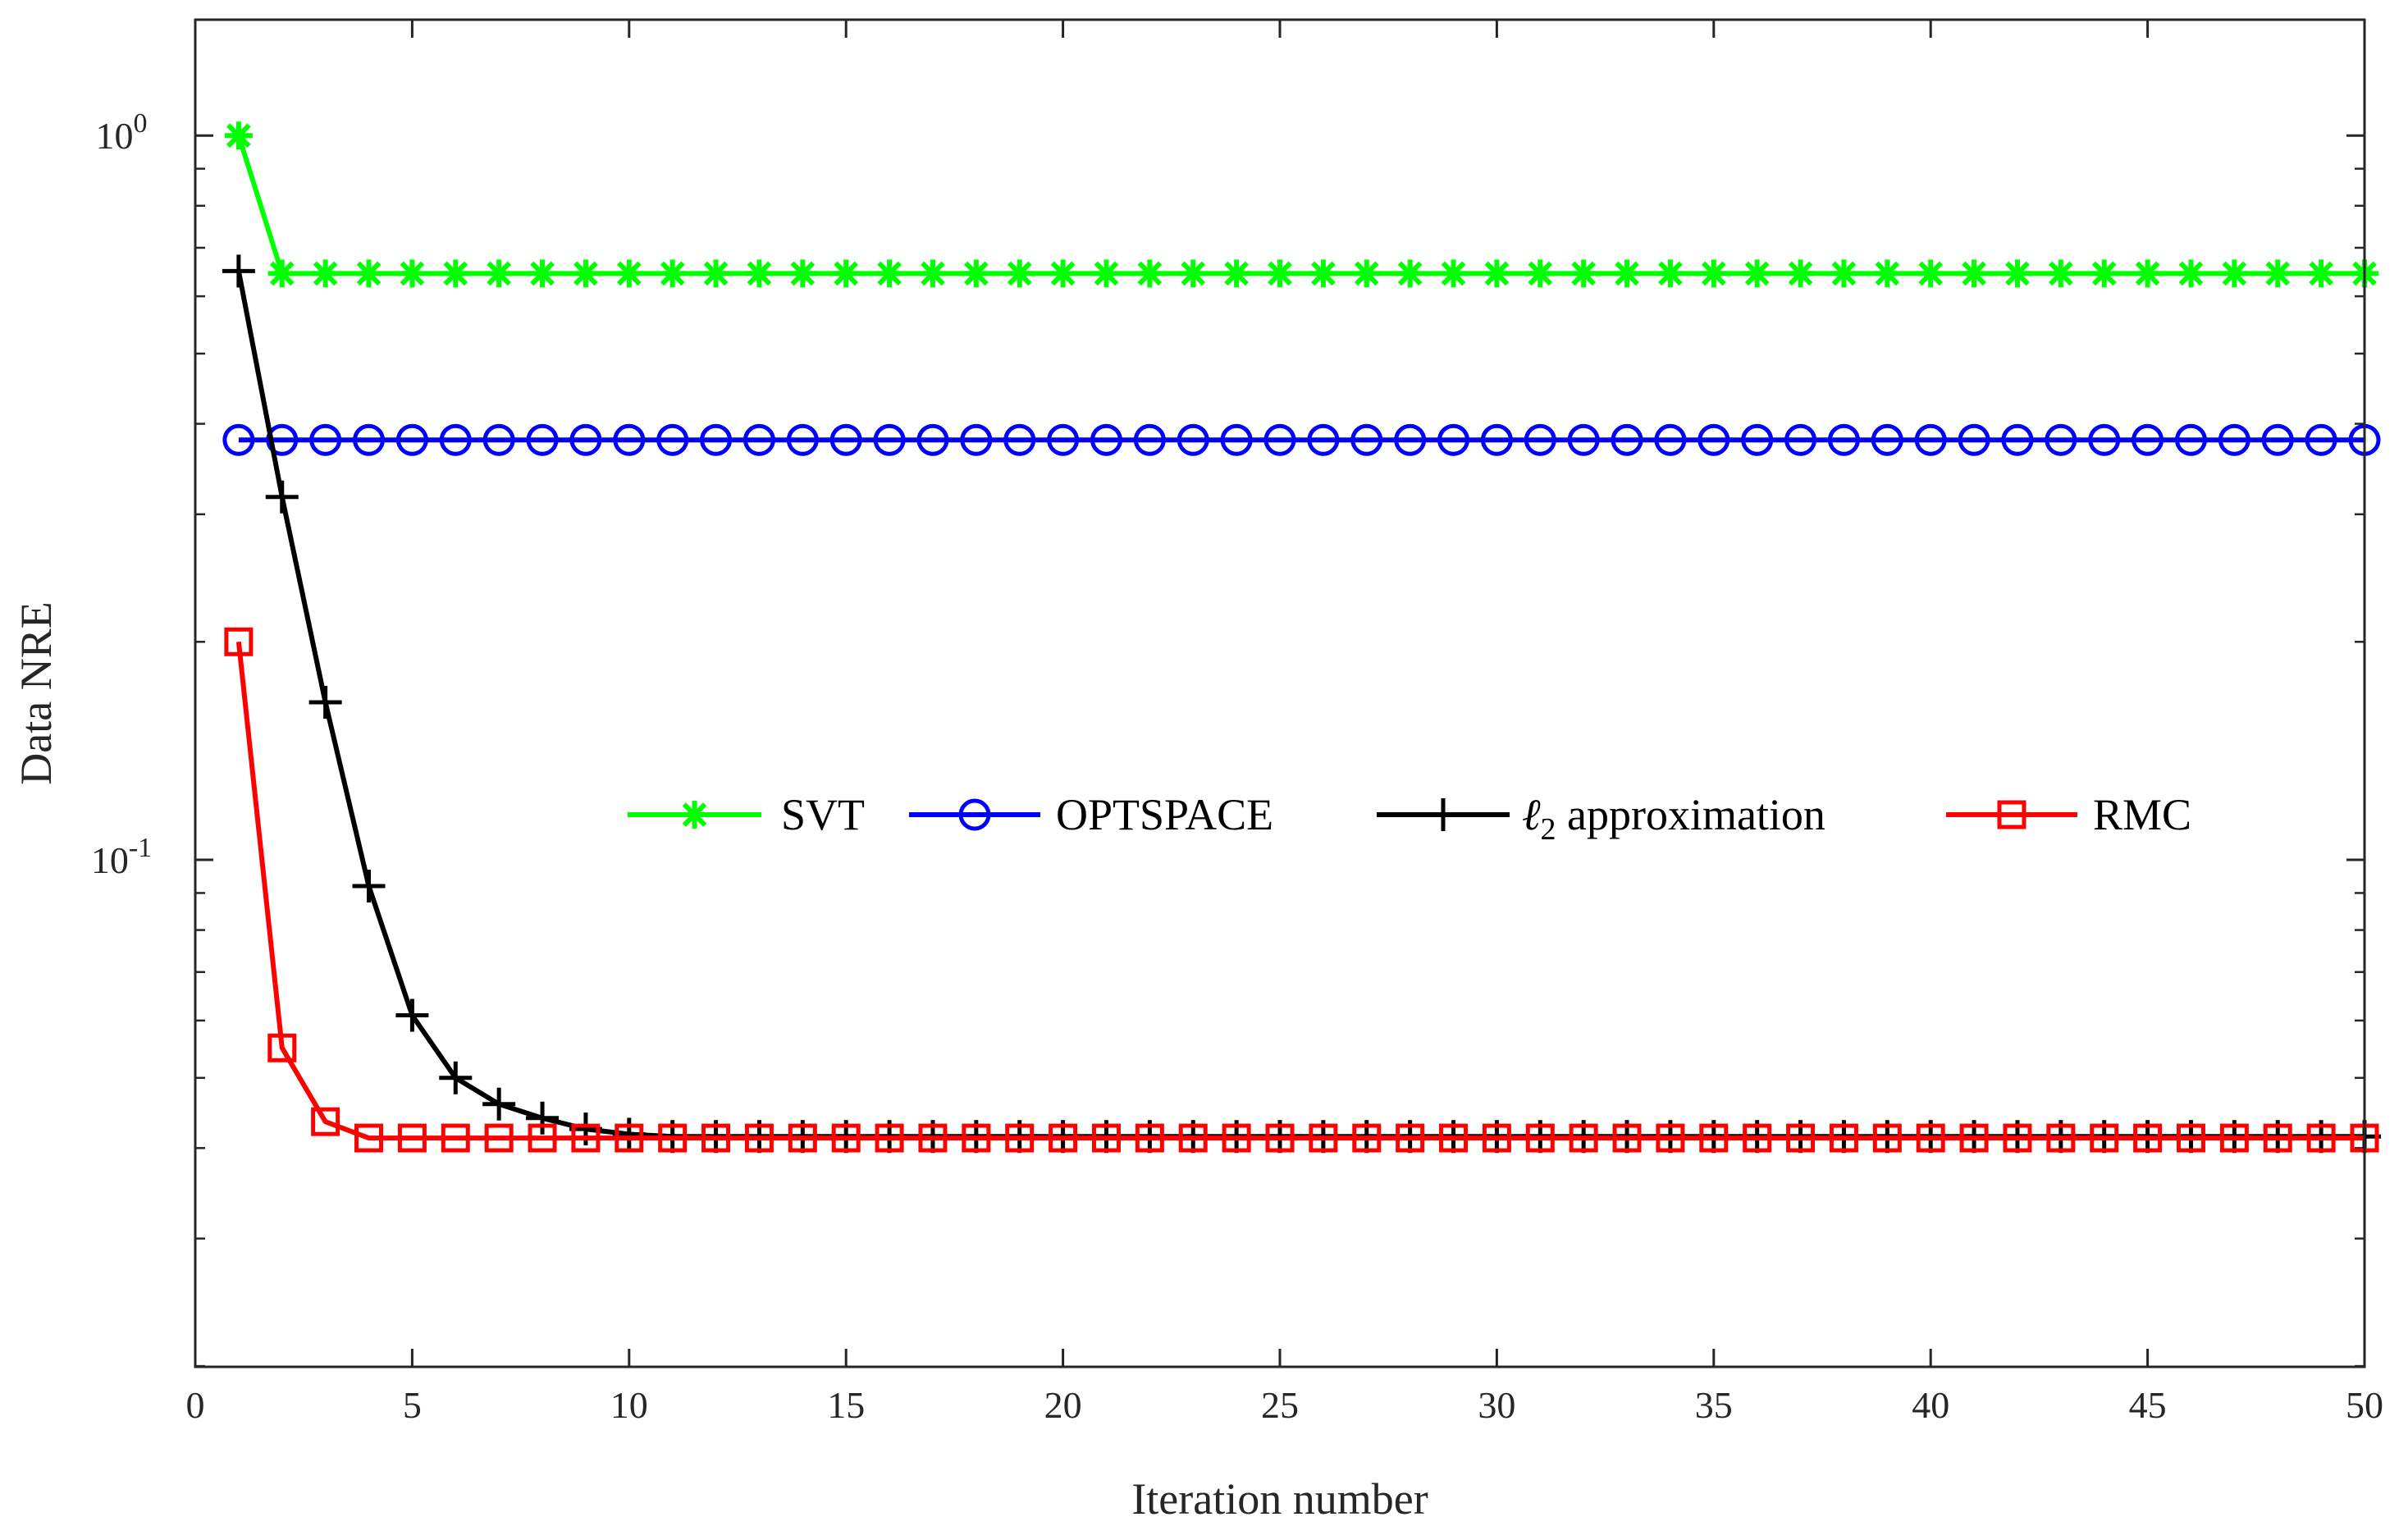 This screenshot has height=1526, width=2408. I want to click on x-tick-label: 15, so click(846, 1405).